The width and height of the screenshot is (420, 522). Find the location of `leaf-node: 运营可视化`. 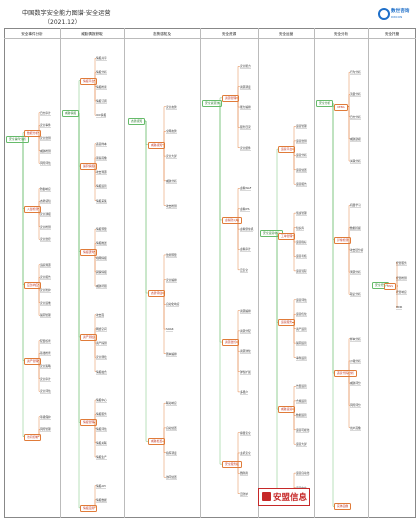

leaf-node: 运营可视化 is located at coordinates (303, 430).